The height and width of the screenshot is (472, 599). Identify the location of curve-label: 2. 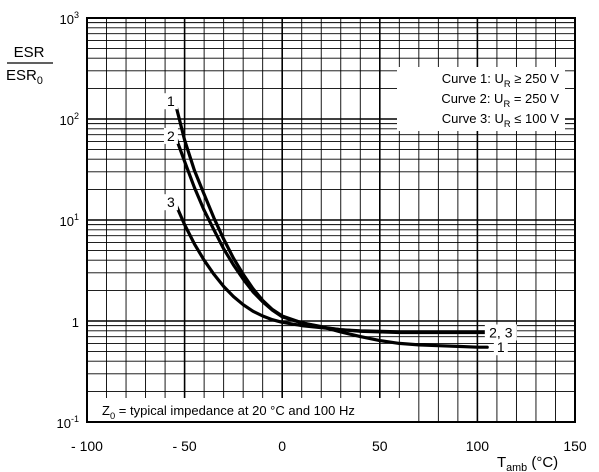
(171, 136).